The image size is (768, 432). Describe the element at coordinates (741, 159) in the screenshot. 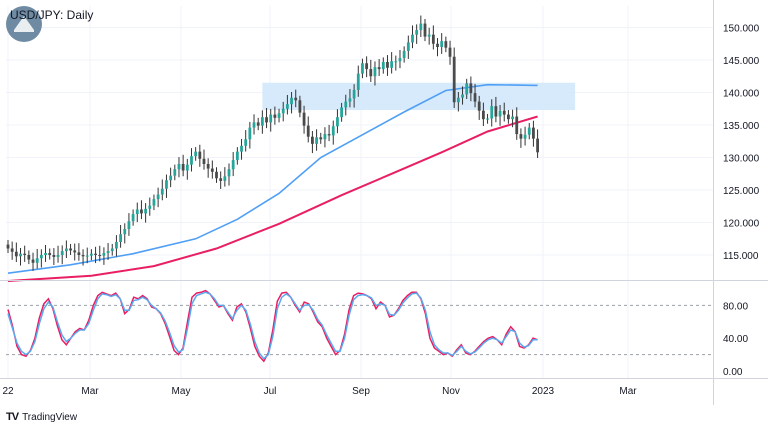

I see `price-tick-label: 130.000` at that location.